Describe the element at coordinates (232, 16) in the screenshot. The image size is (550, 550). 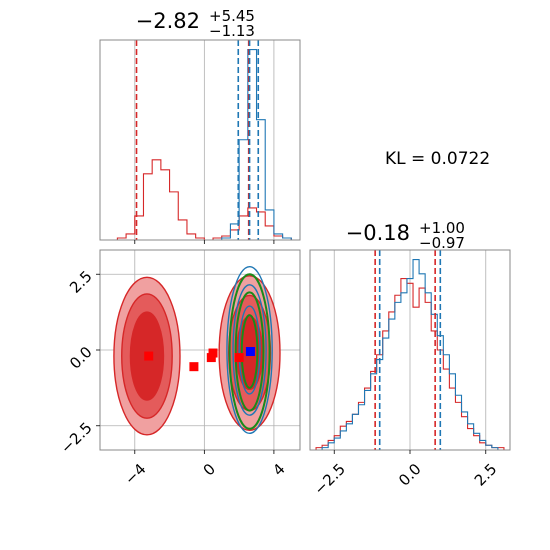
I see `top-panel-title-upper: +5.45` at that location.